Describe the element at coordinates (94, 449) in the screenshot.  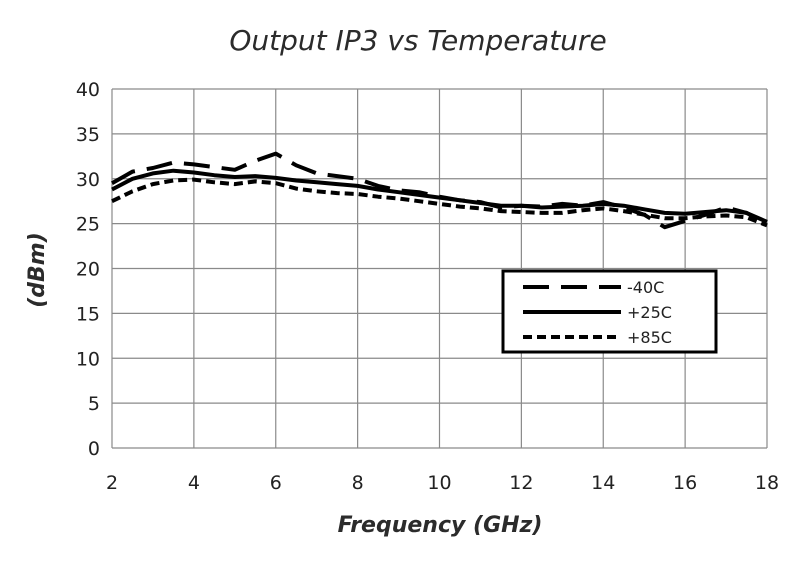
I see `y-tick-label: 0` at that location.